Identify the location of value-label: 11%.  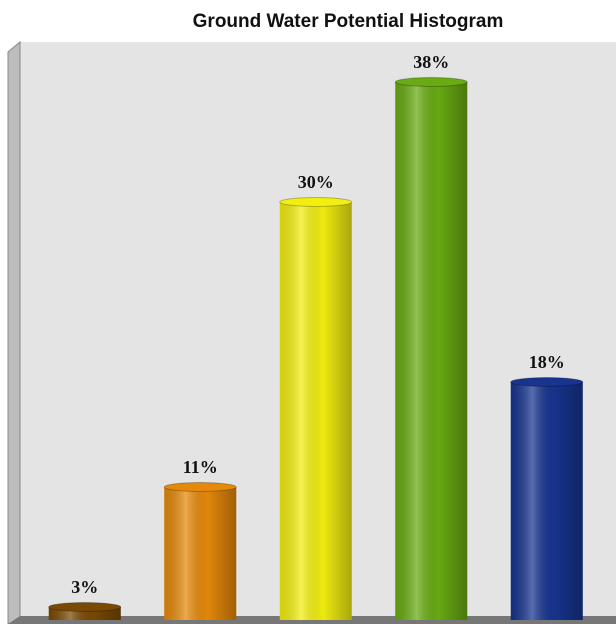
(200, 467).